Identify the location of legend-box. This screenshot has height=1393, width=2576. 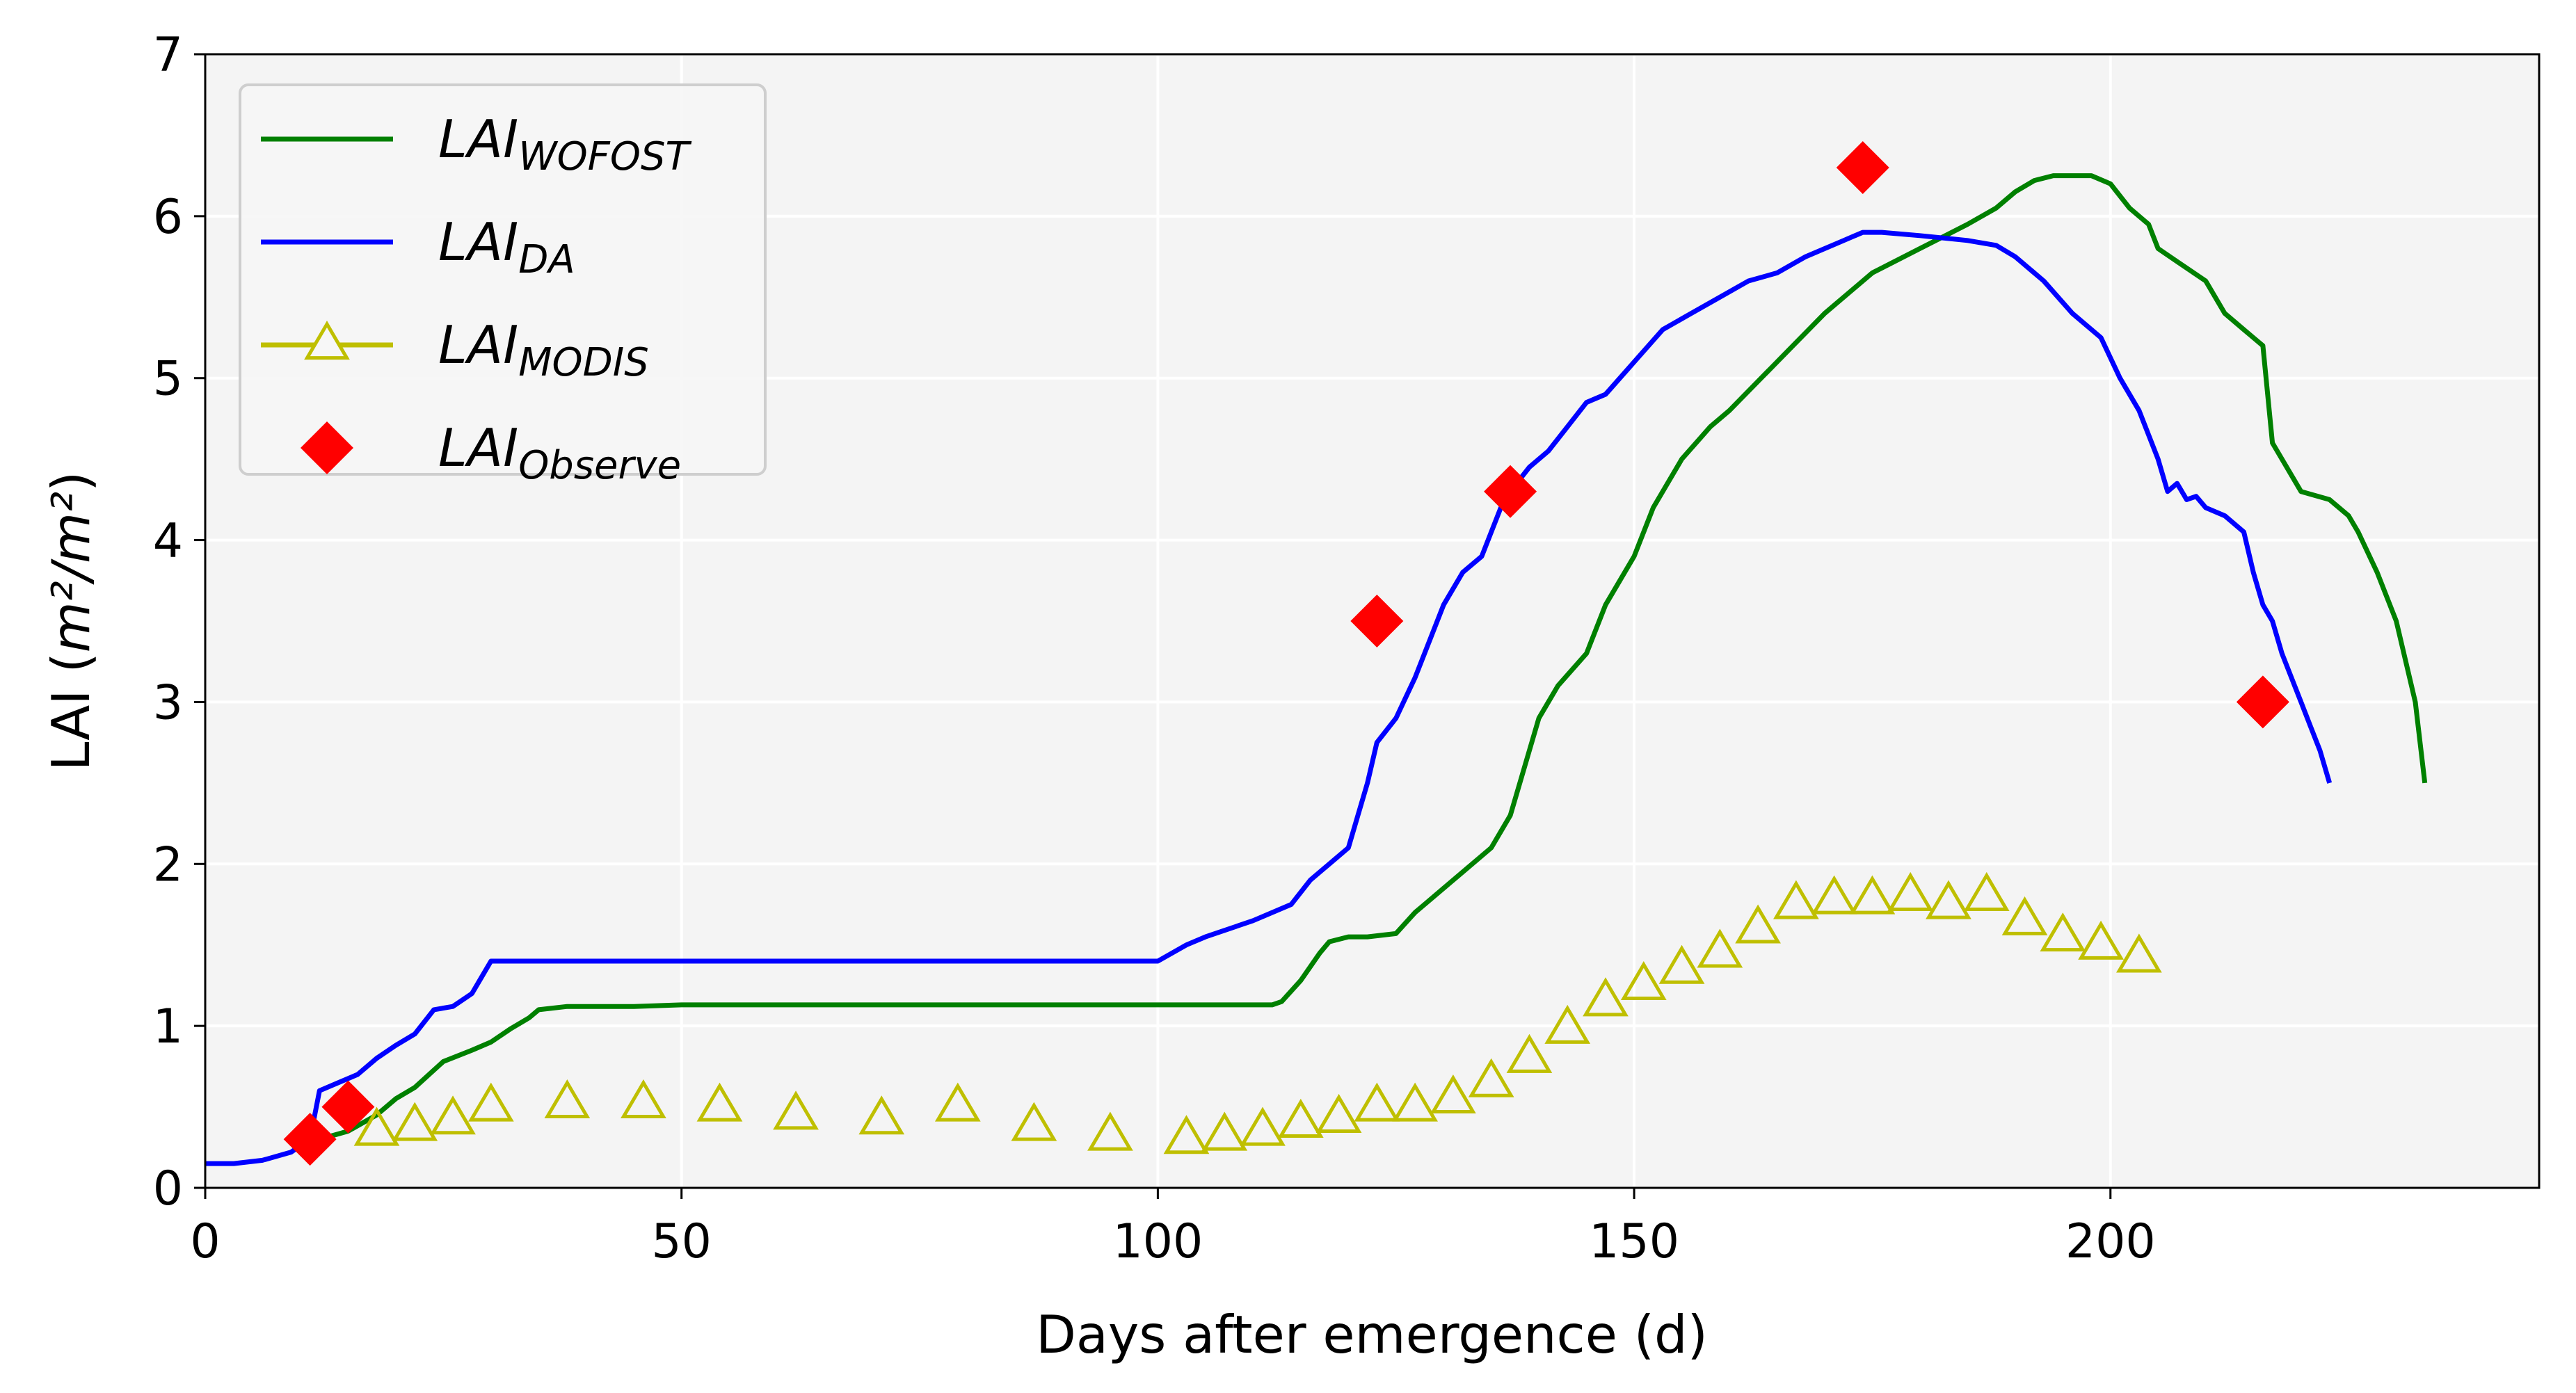
(503, 279).